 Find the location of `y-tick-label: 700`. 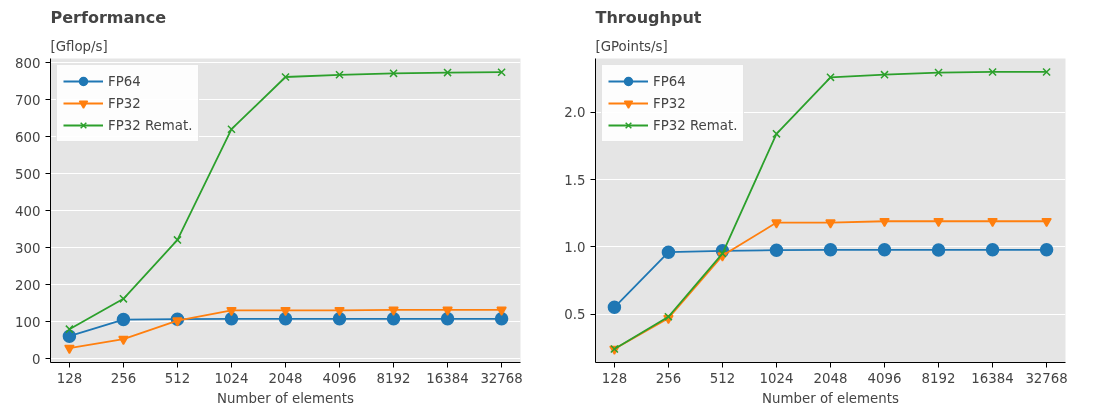

y-tick-label: 700 is located at coordinates (28, 100).